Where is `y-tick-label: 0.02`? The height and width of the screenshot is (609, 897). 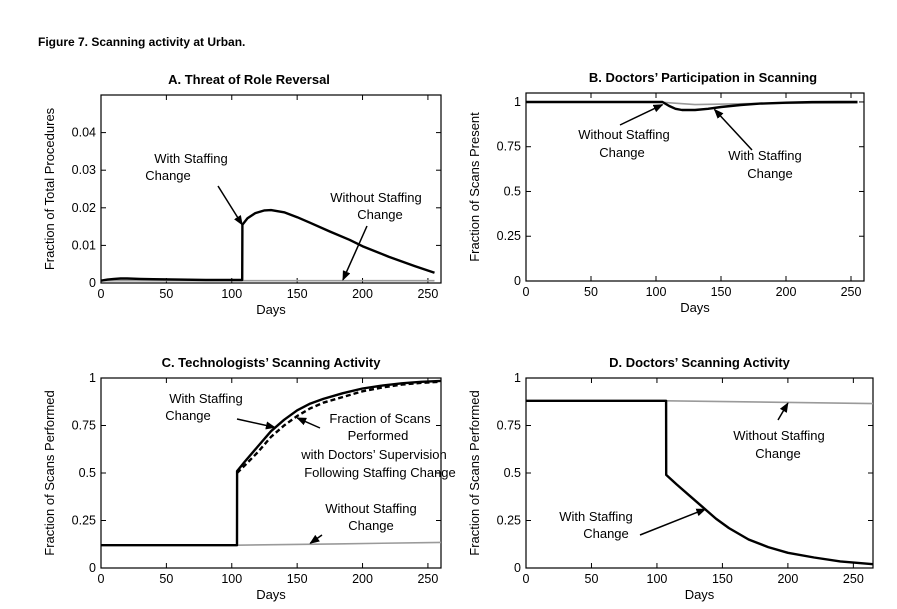
y-tick-label: 0.02 is located at coordinates (84, 208).